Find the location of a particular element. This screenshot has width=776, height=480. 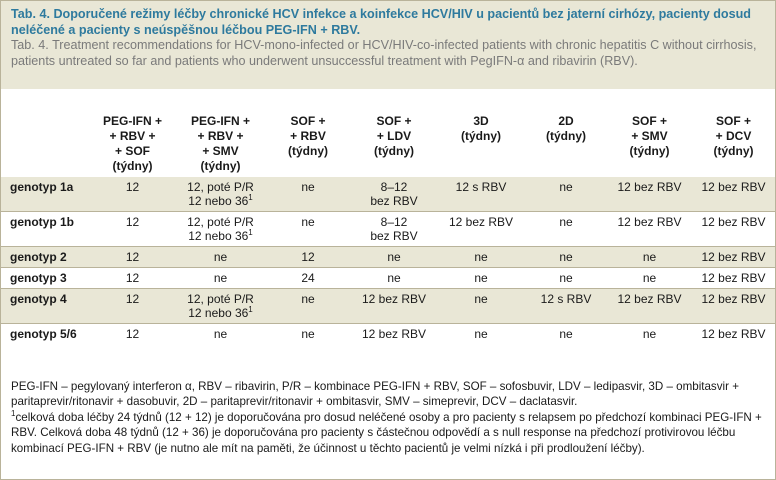

row-label-genotype: genotyp 1b is located at coordinates (42, 222).